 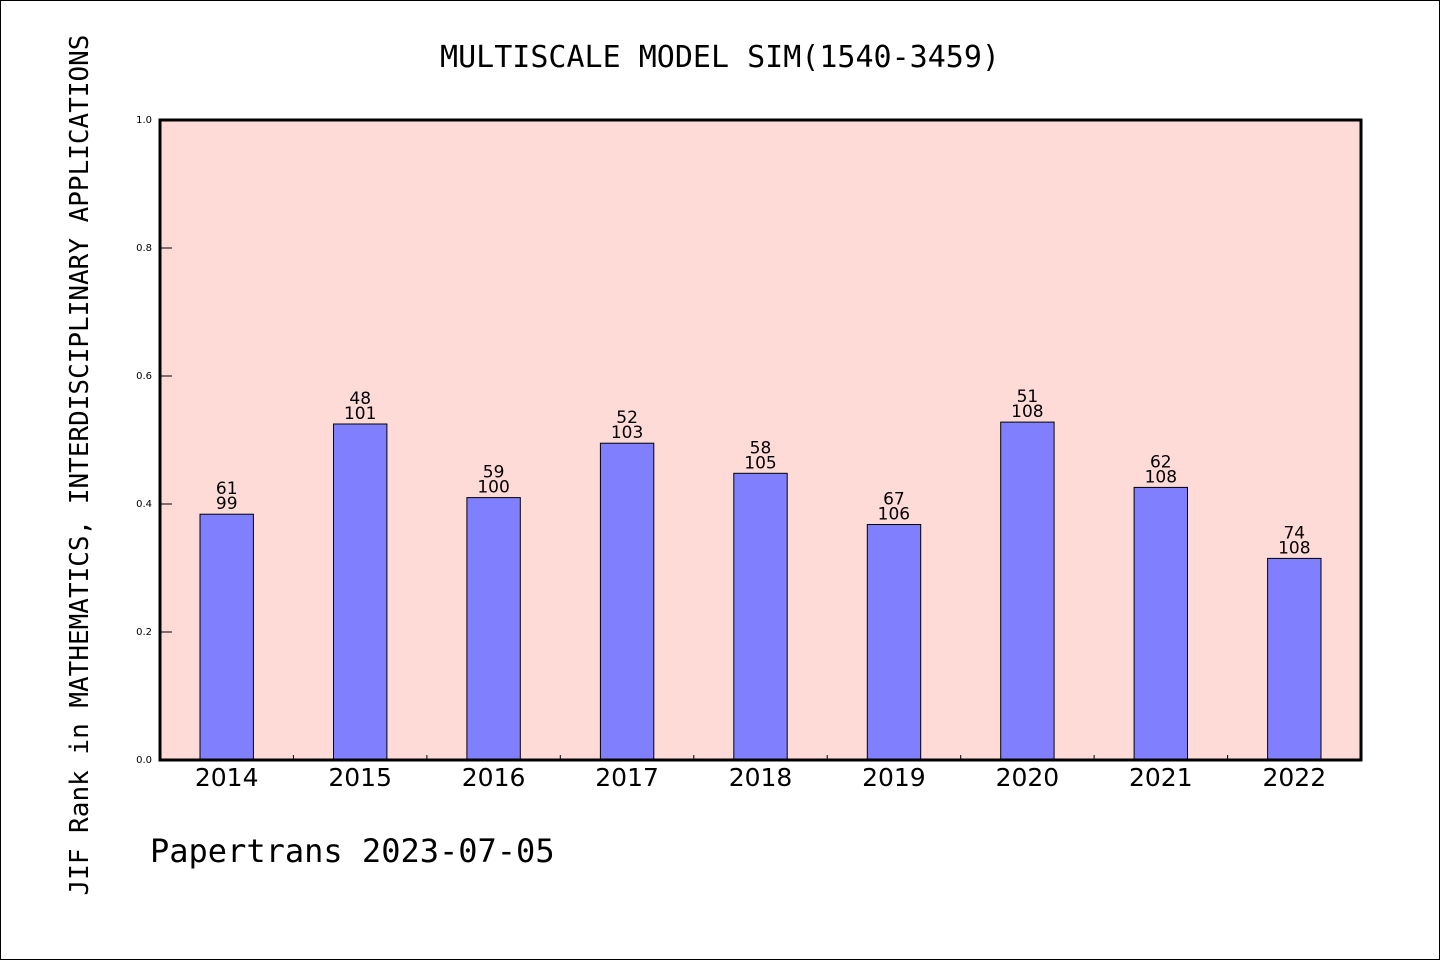 What do you see at coordinates (894, 515) in the screenshot?
I see `data-label-total-2019: 106` at bounding box center [894, 515].